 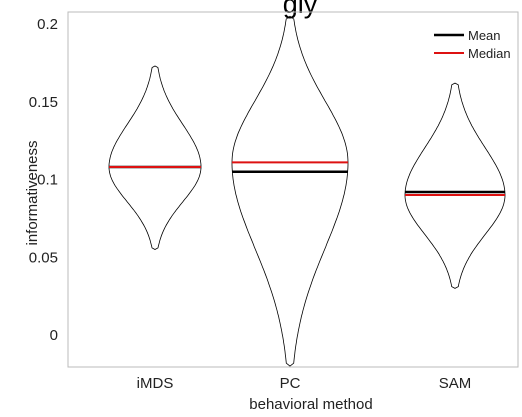 What do you see at coordinates (455, 383) in the screenshot?
I see `x-tick-label: SAM` at bounding box center [455, 383].